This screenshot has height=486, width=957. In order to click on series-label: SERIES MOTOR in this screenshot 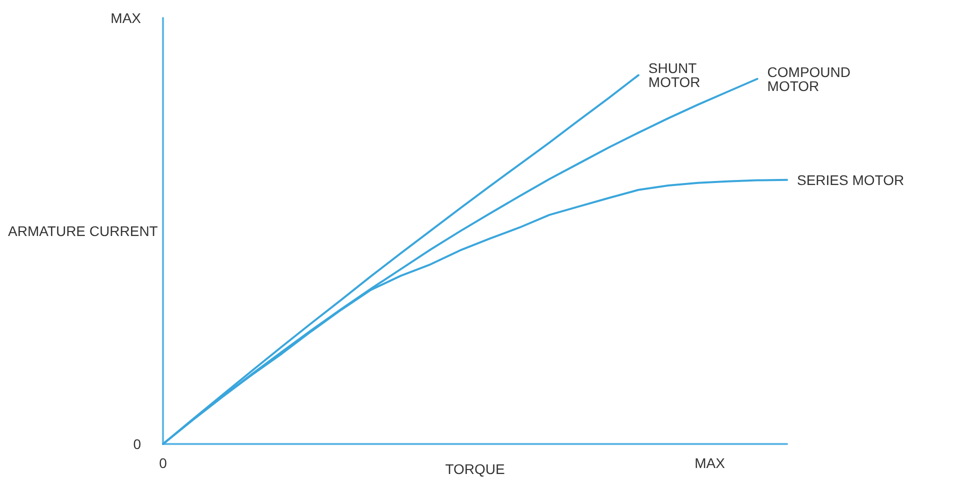, I will do `click(850, 180)`.